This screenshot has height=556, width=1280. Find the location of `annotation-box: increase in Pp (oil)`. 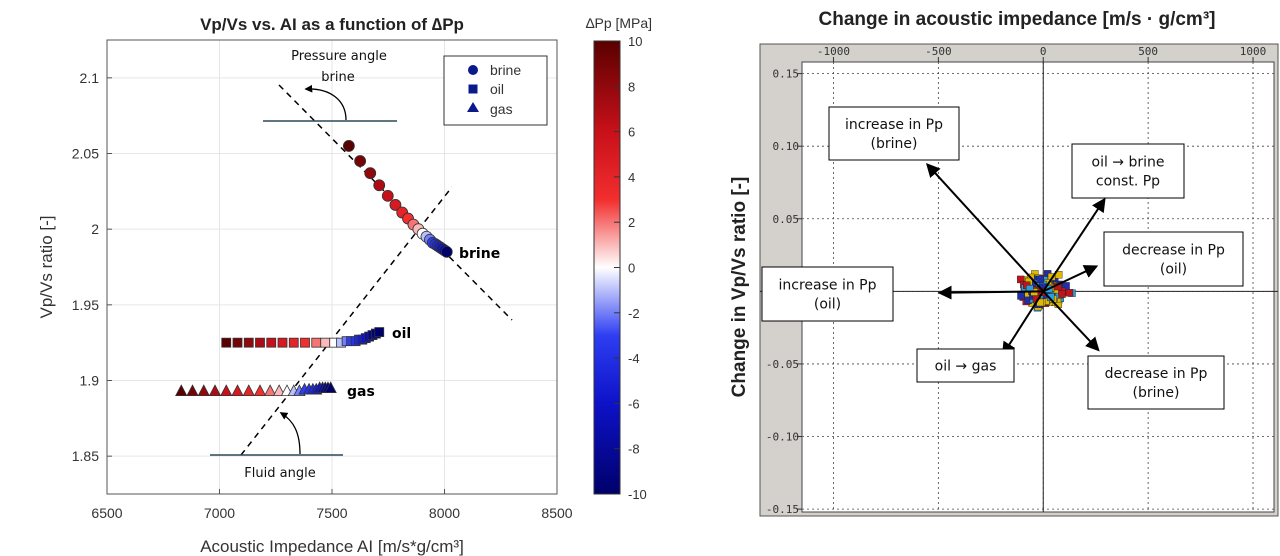

annotation-box: increase in Pp (oil) is located at coordinates (827, 294).